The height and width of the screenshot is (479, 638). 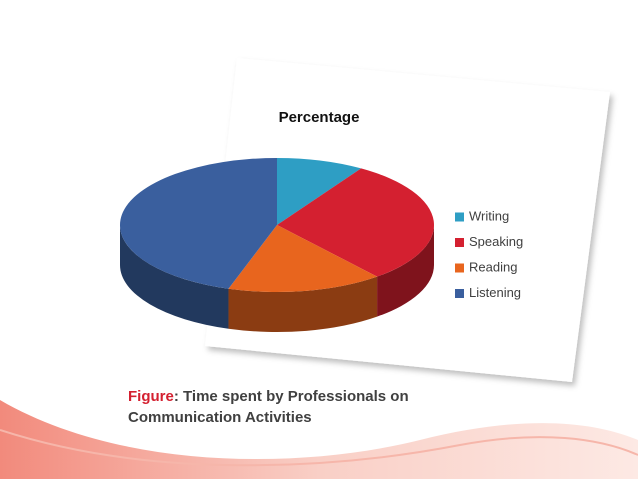 What do you see at coordinates (319, 117) in the screenshot?
I see `chart-title: Percentage` at bounding box center [319, 117].